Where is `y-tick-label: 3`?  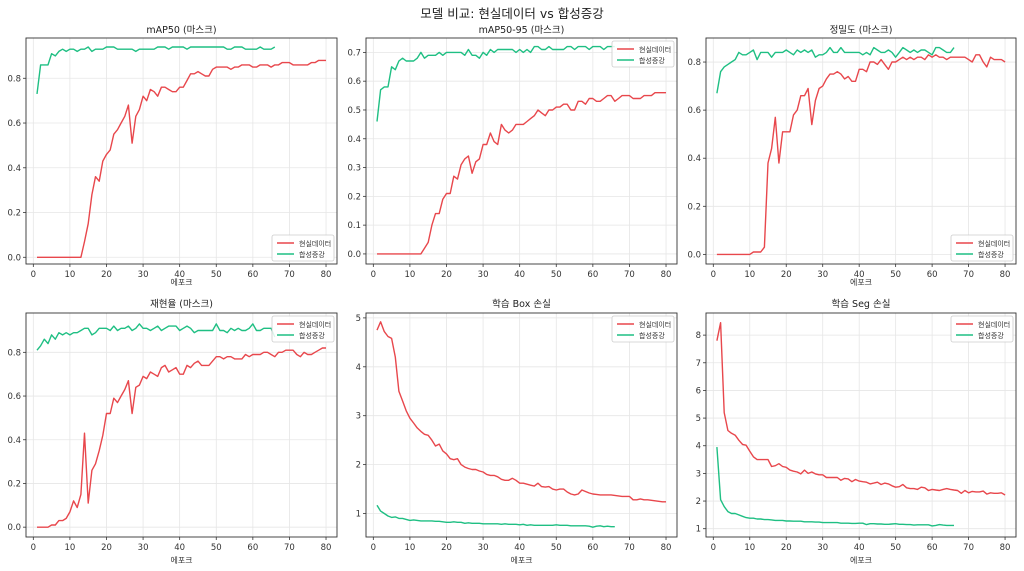
y-tick-label: 3 is located at coordinates (358, 417).